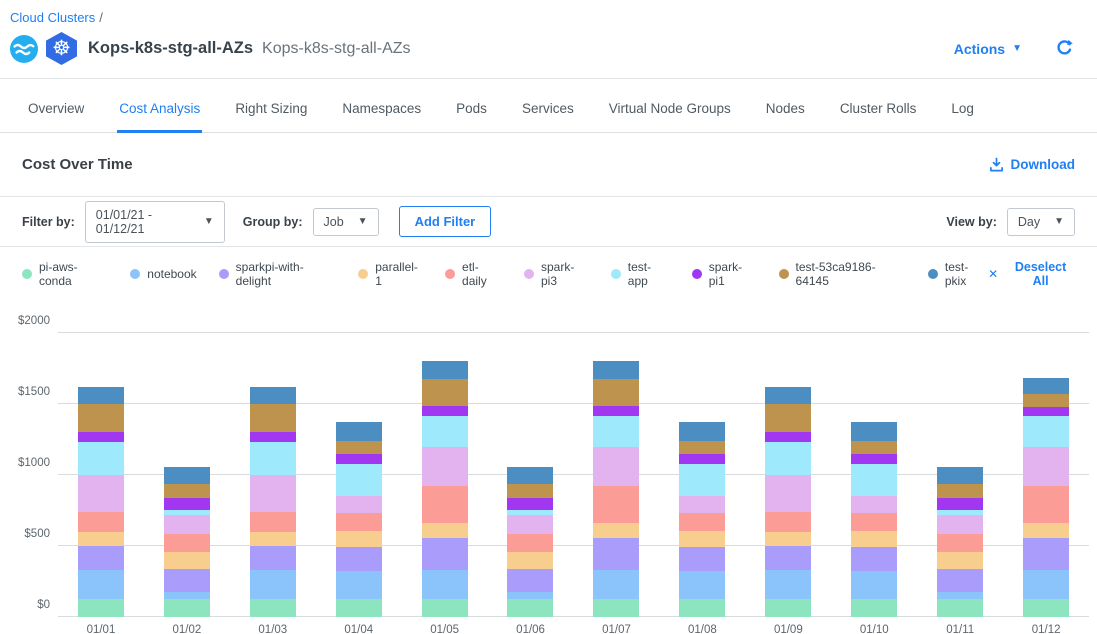 The image size is (1097, 634). What do you see at coordinates (345, 221) in the screenshot?
I see `group-by-dropdown: Job ▼` at bounding box center [345, 221].